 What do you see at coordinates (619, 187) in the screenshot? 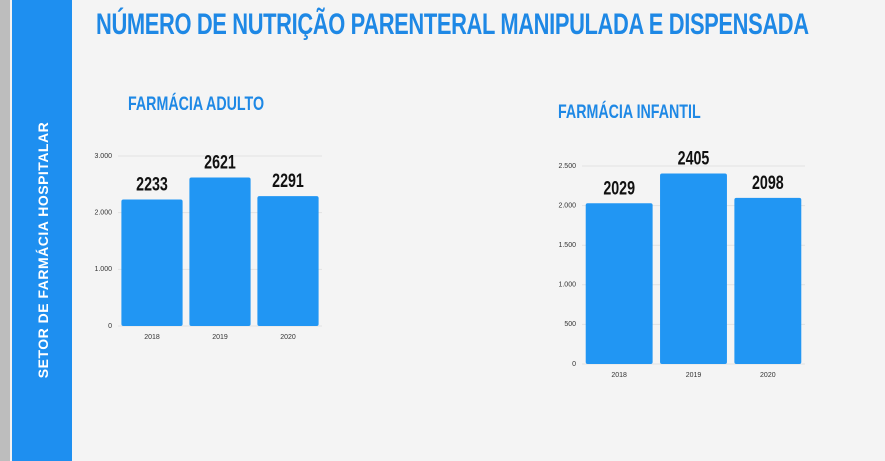
I see `value-label: 2029` at bounding box center [619, 187].